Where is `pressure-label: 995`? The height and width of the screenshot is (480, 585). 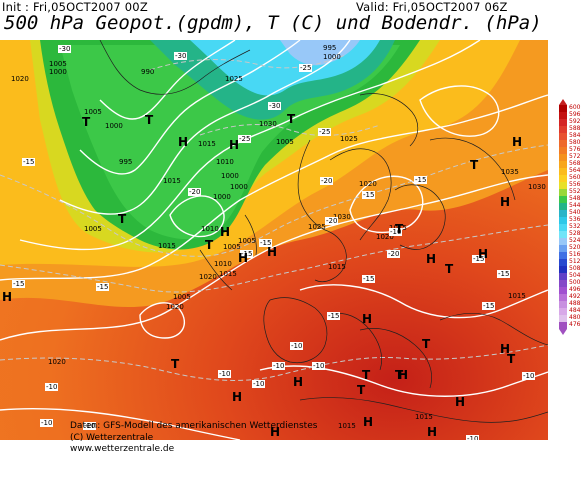 pressure-label: 995 is located at coordinates (126, 162).